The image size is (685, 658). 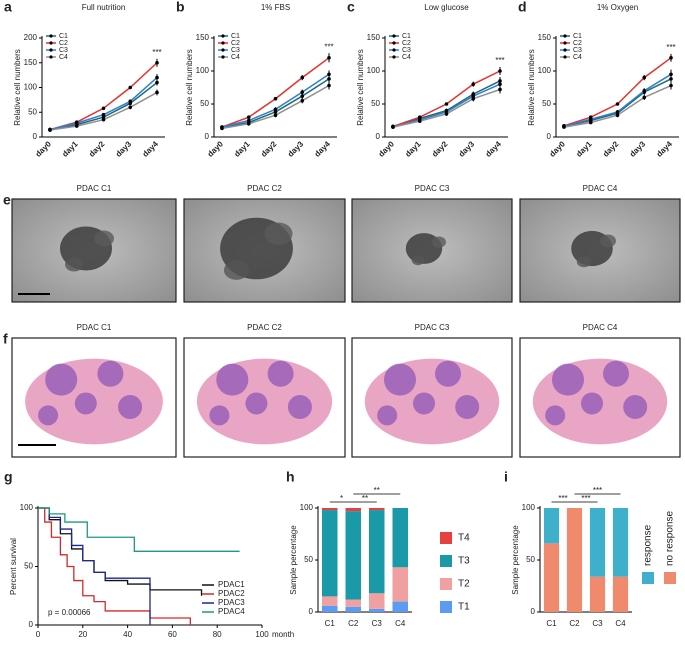 I want to click on survival-curve, so click(x=114, y=566).